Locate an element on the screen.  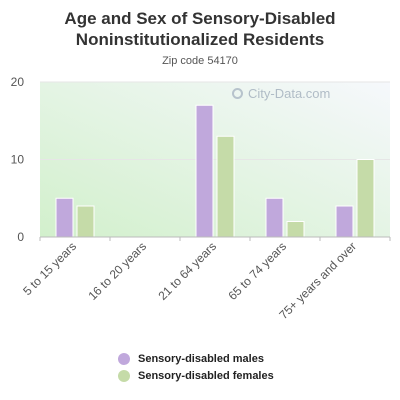
x-tick-label: 75+ years and over is located at coordinates (317, 280).